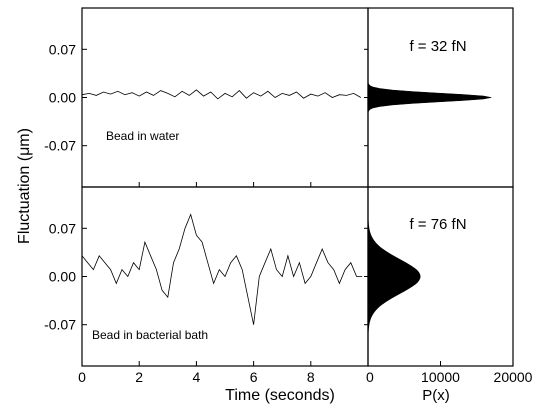  Describe the element at coordinates (513, 377) in the screenshot. I see `hist-x-tick-label: 20000` at that location.